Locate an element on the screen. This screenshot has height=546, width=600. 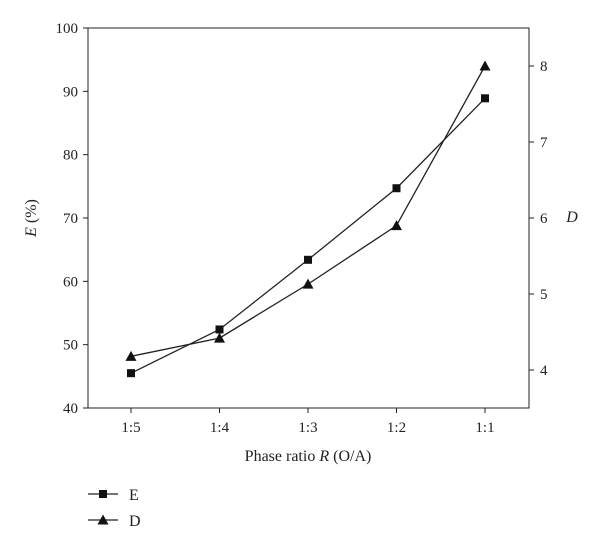
x-tick-label: 1:1 is located at coordinates (484, 428).